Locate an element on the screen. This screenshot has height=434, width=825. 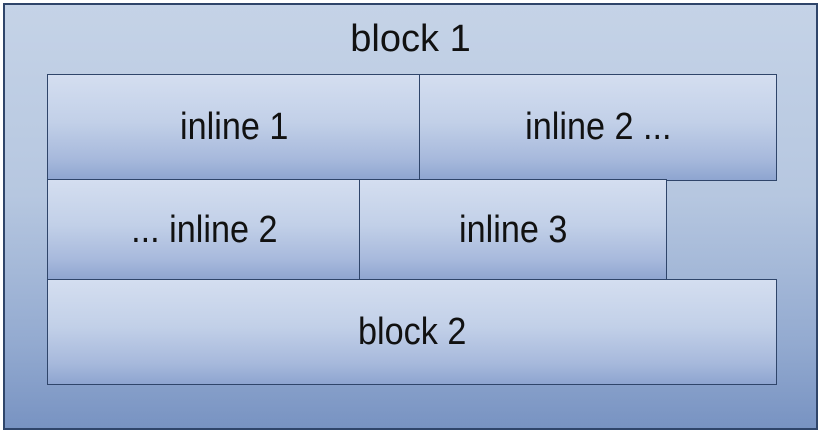
block-2-label: block 2 is located at coordinates (412, 331).